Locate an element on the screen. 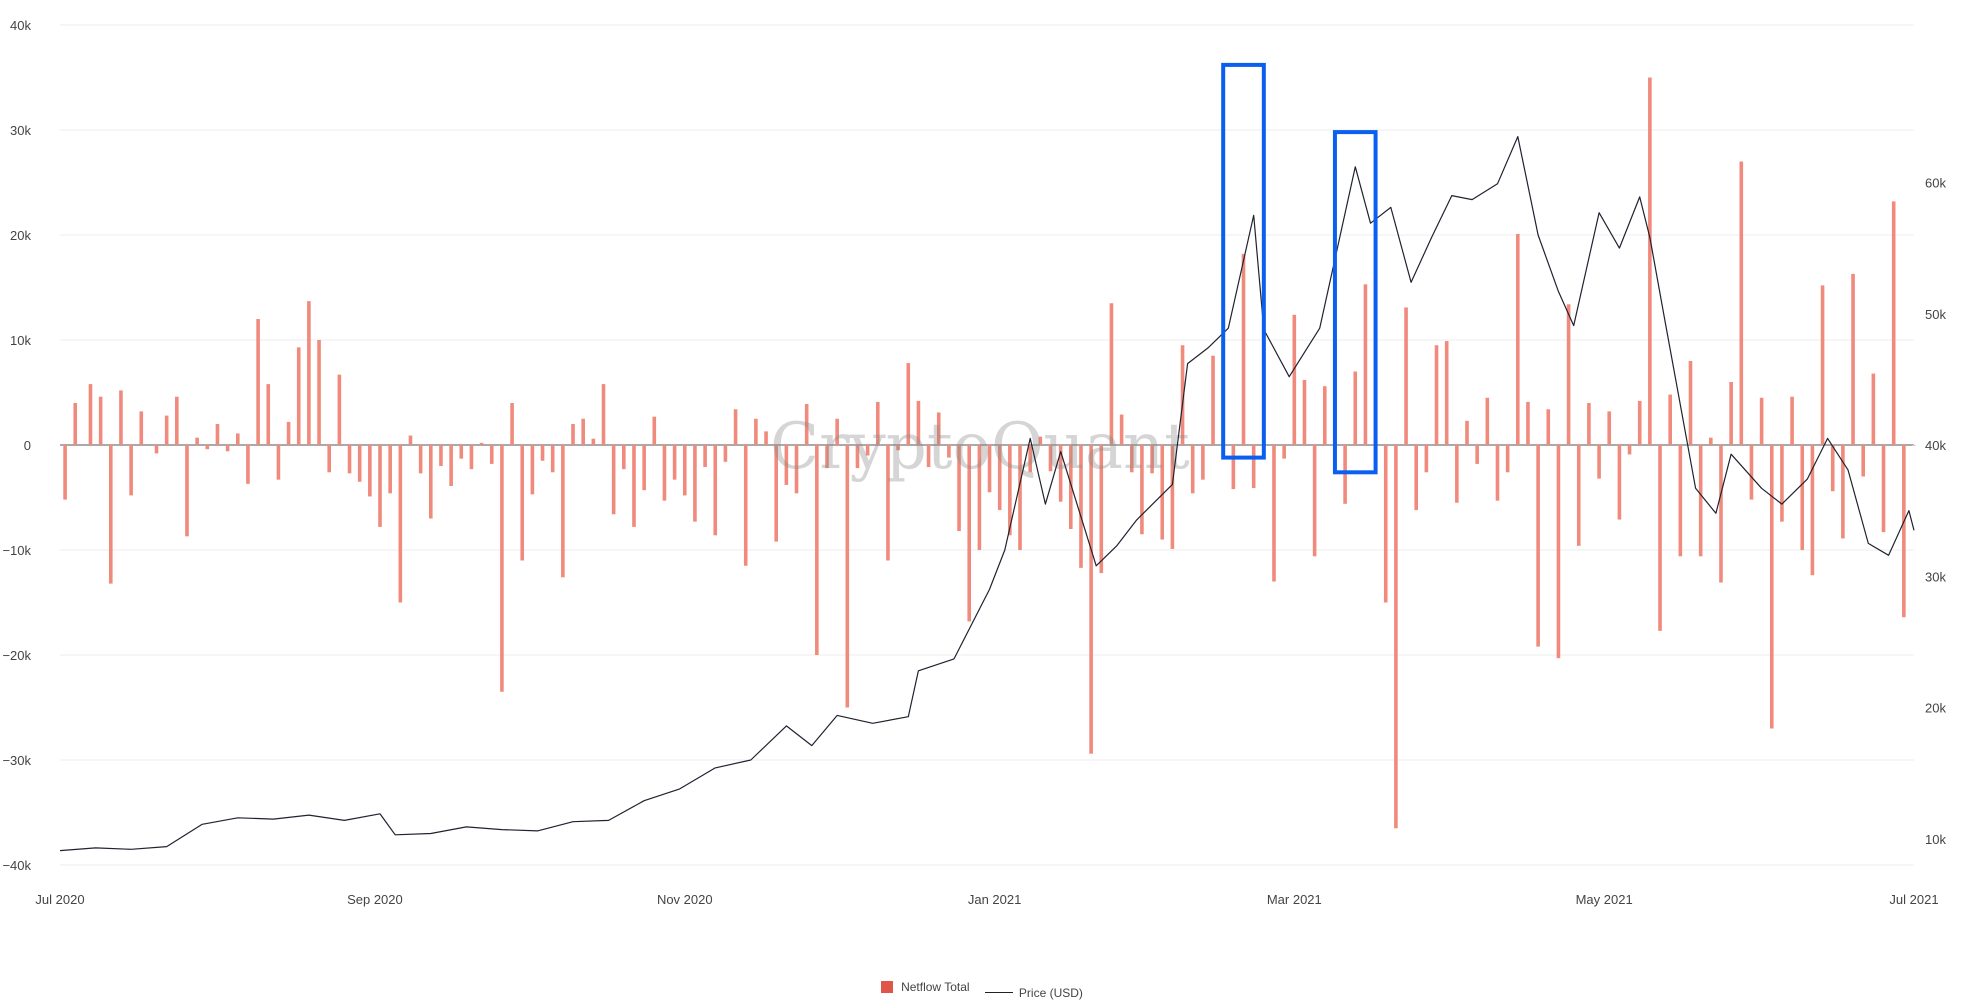 Image resolution: width=1964 pixels, height=1007 pixels. y-left-tick-label: 20k is located at coordinates (20, 235).